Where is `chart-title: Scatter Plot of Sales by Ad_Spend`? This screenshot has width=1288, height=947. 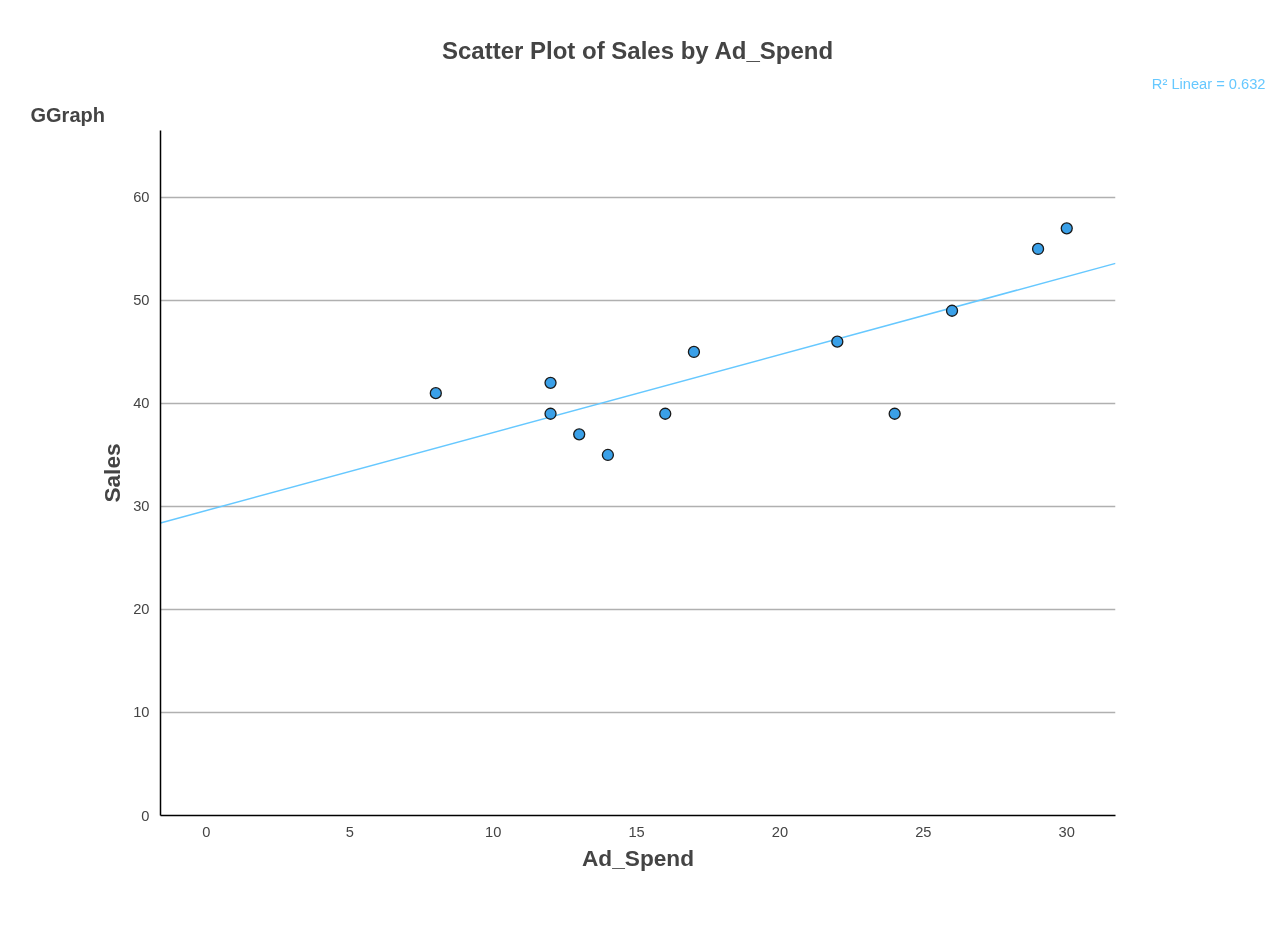
chart-title: Scatter Plot of Sales by Ad_Spend is located at coordinates (637, 50).